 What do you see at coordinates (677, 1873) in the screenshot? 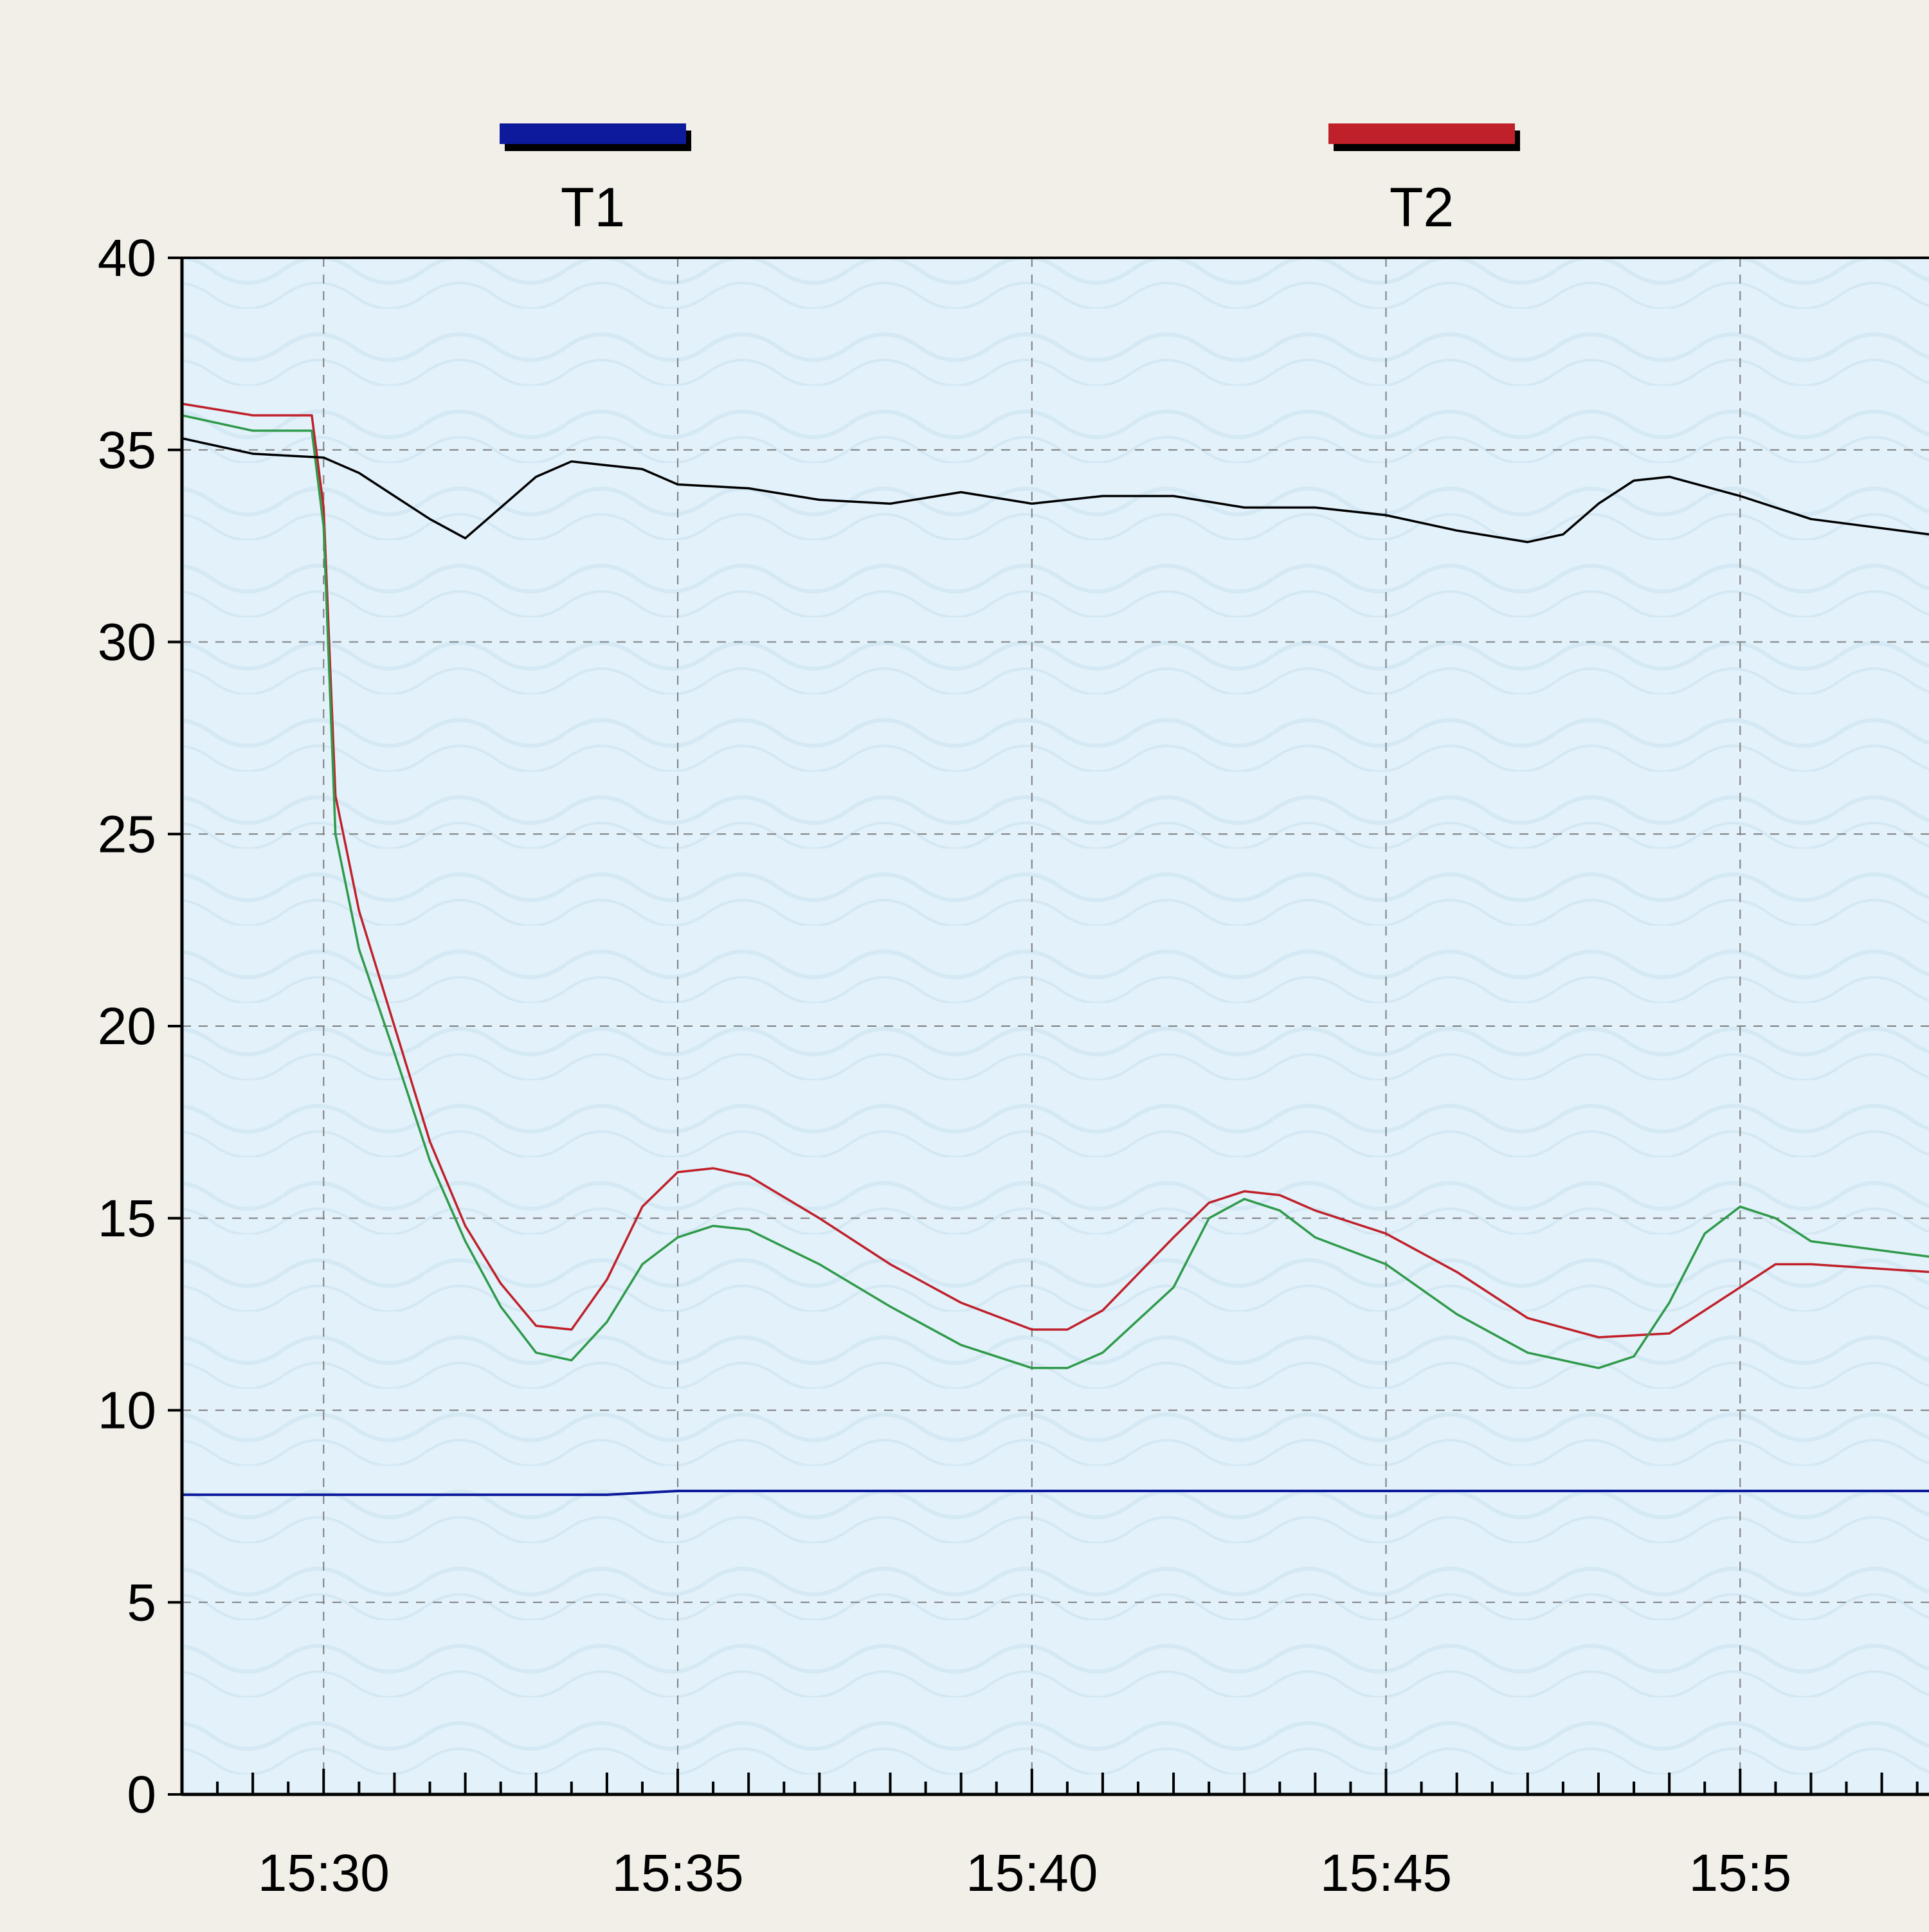
I see `x-tick-label: 15:35` at bounding box center [677, 1873].